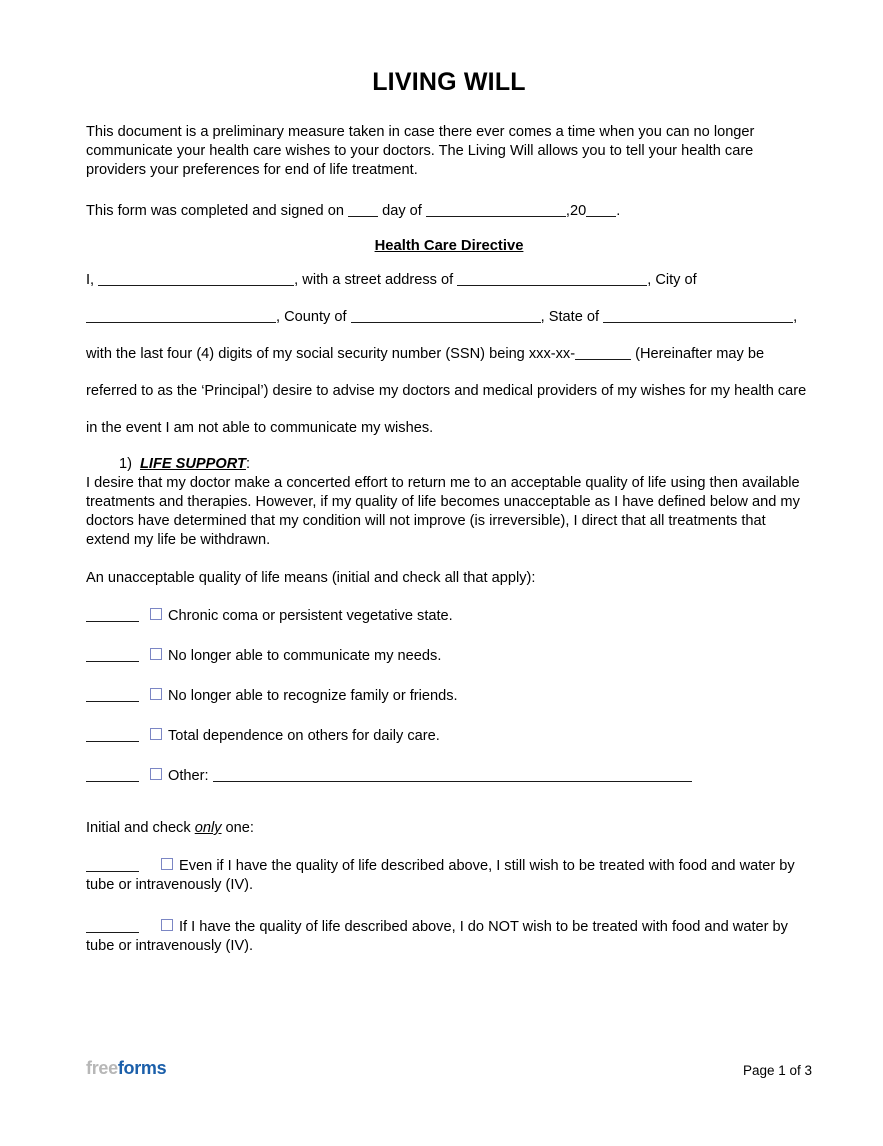  I want to click on clause-1-heading: 1) LIFE SUPPORT:, so click(449, 459).